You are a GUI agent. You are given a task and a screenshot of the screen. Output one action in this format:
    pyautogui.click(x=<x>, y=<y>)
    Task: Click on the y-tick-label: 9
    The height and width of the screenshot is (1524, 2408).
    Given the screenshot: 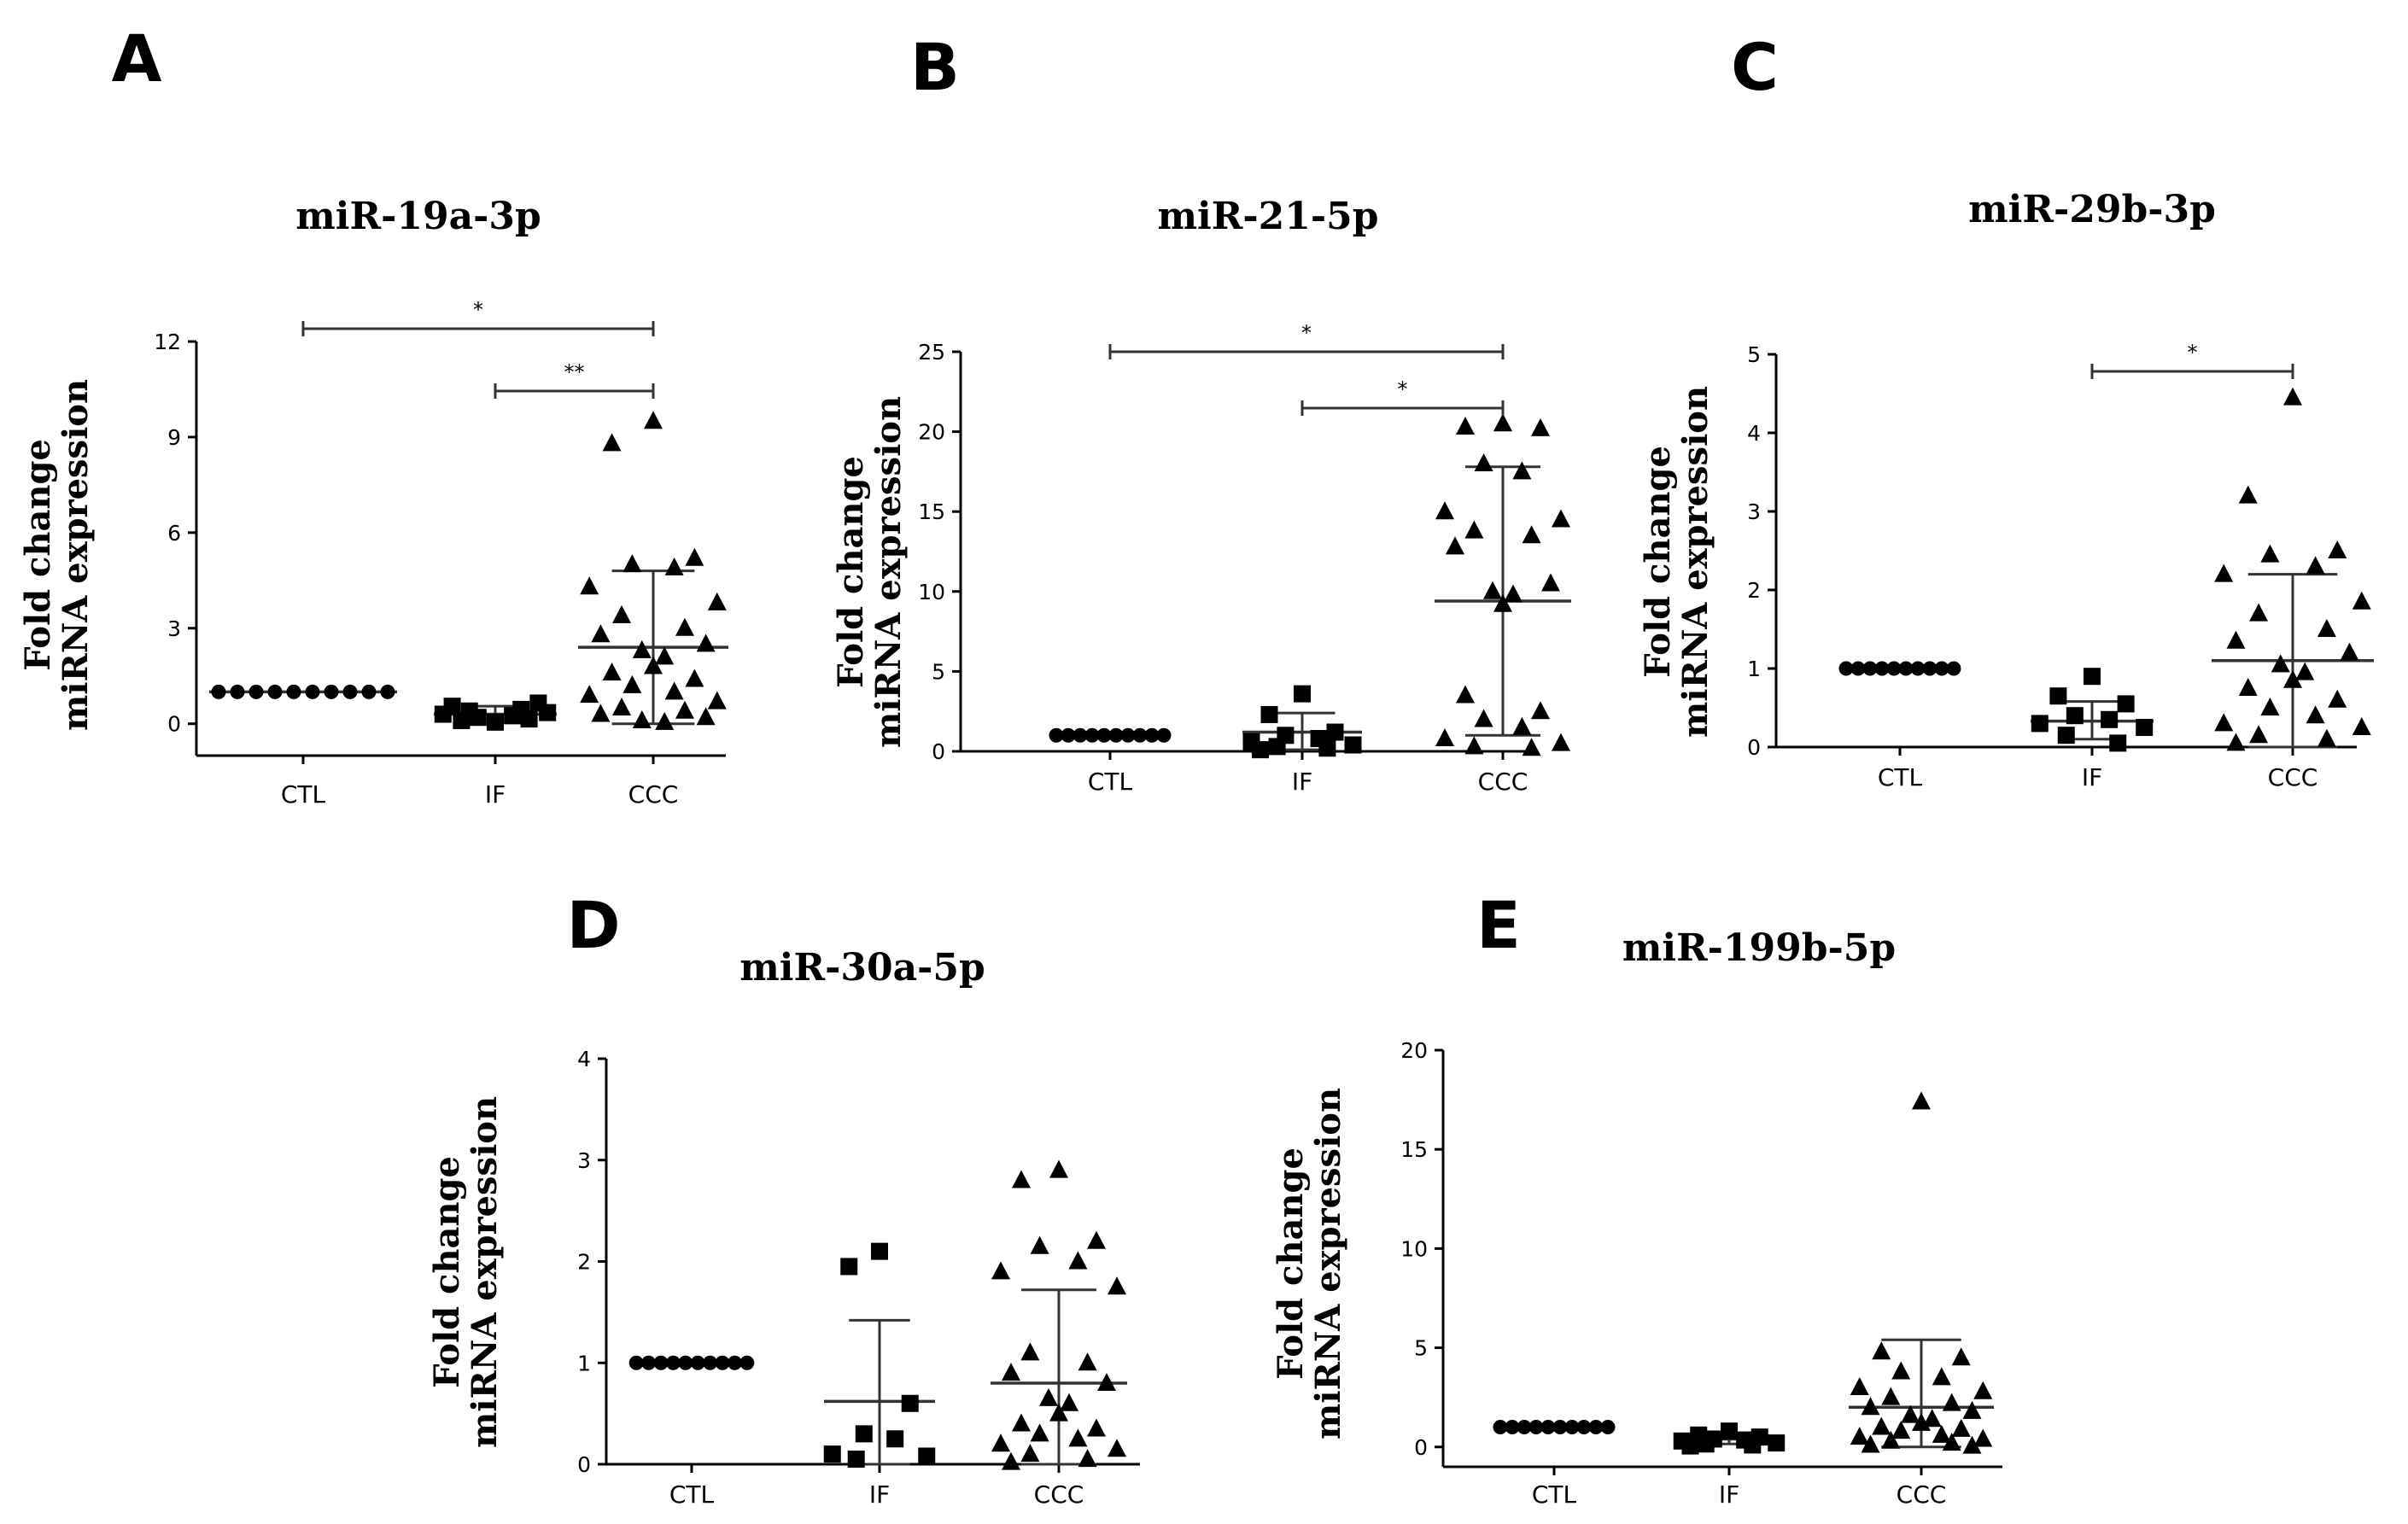 What is the action you would take?
    pyautogui.click(x=174, y=437)
    